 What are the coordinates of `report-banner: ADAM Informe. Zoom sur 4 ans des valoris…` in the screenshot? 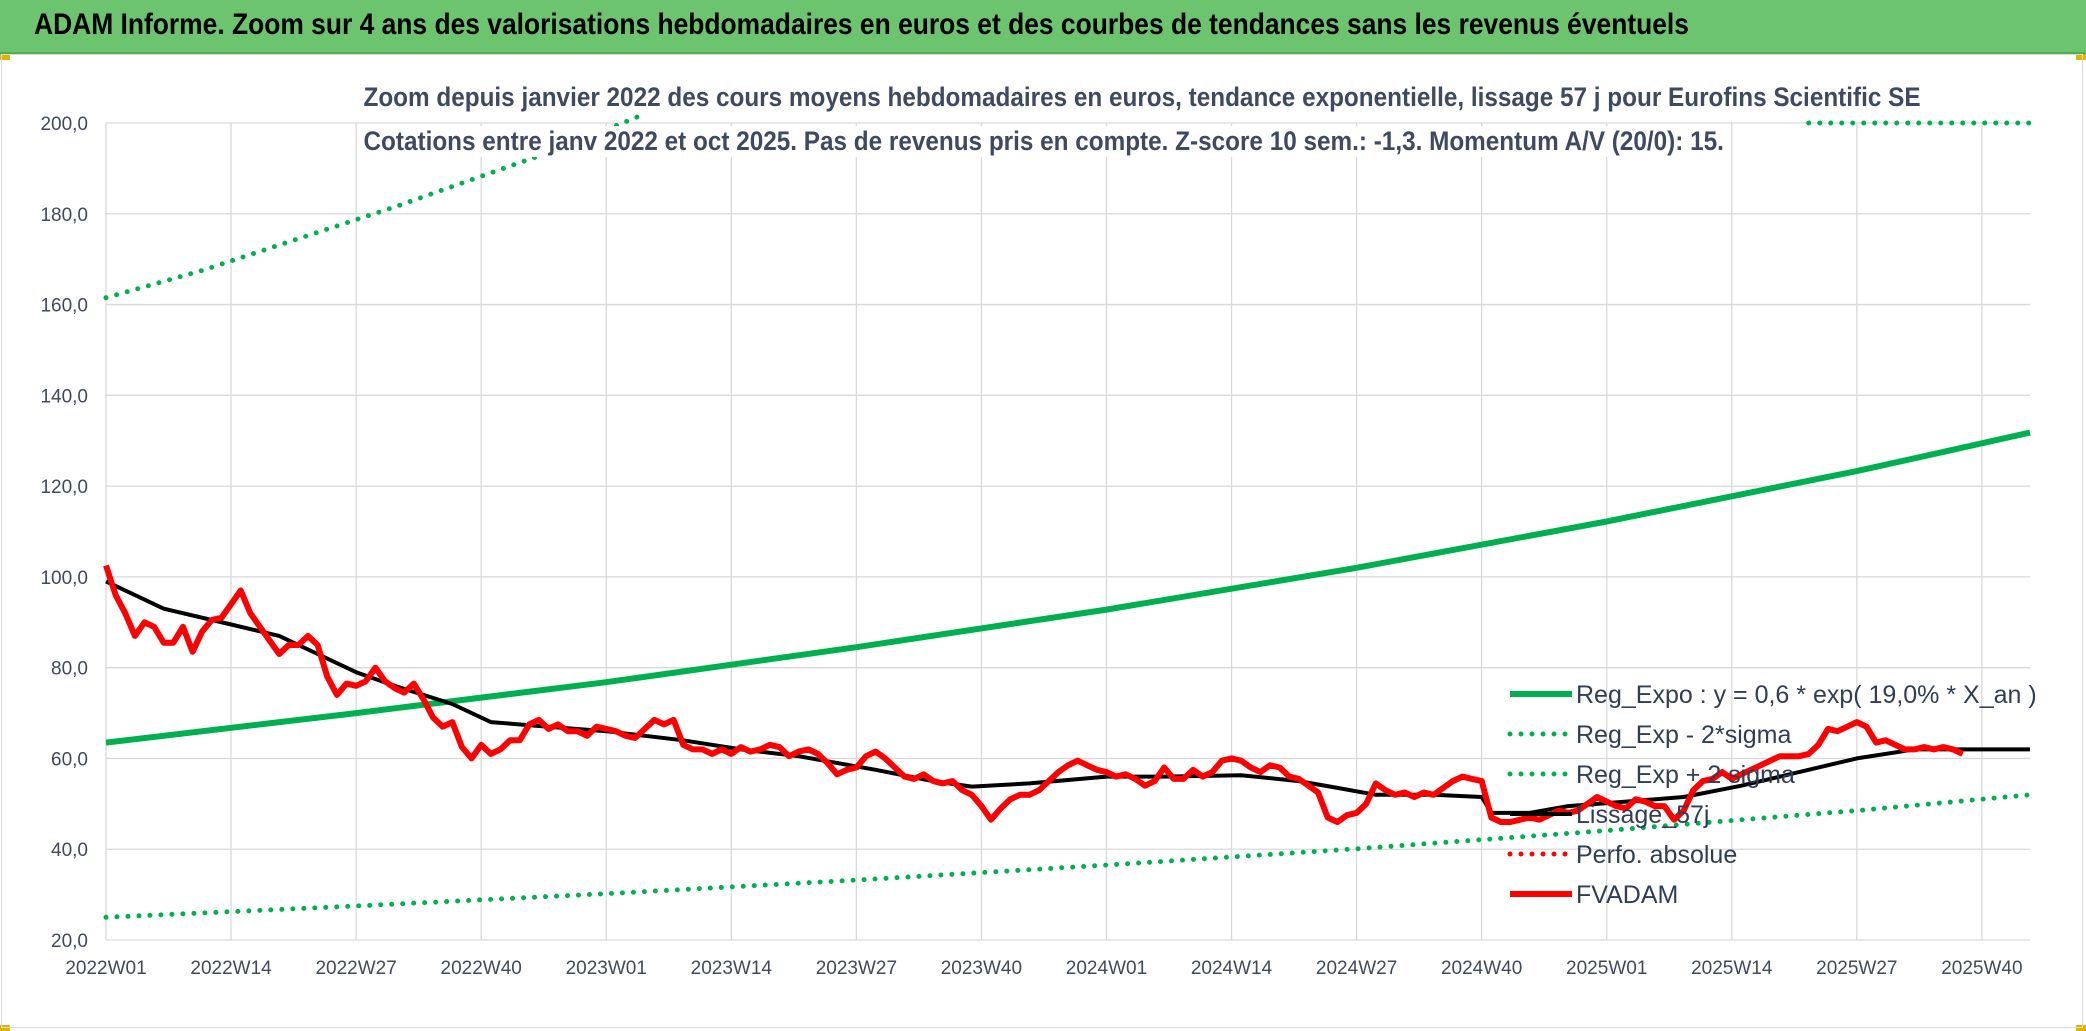 It's located at (1043, 27).